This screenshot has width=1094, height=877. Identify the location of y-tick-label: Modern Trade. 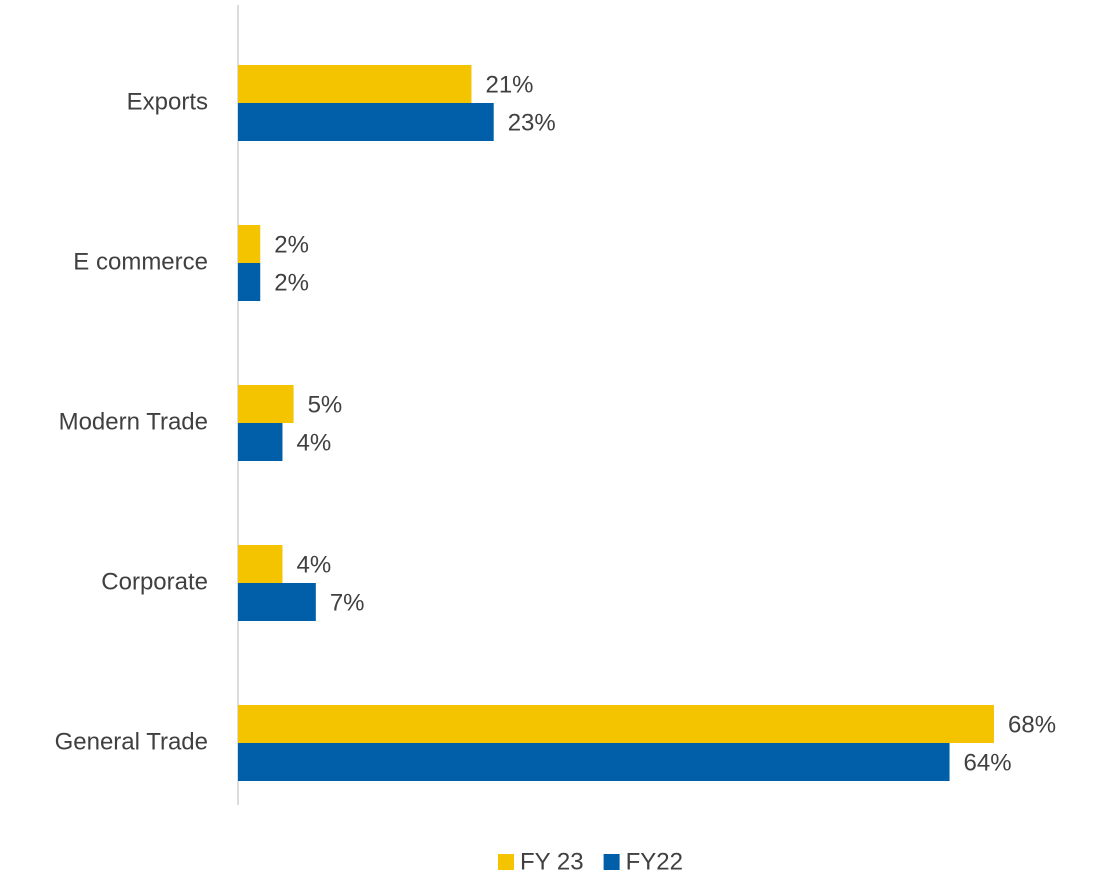
(133, 421).